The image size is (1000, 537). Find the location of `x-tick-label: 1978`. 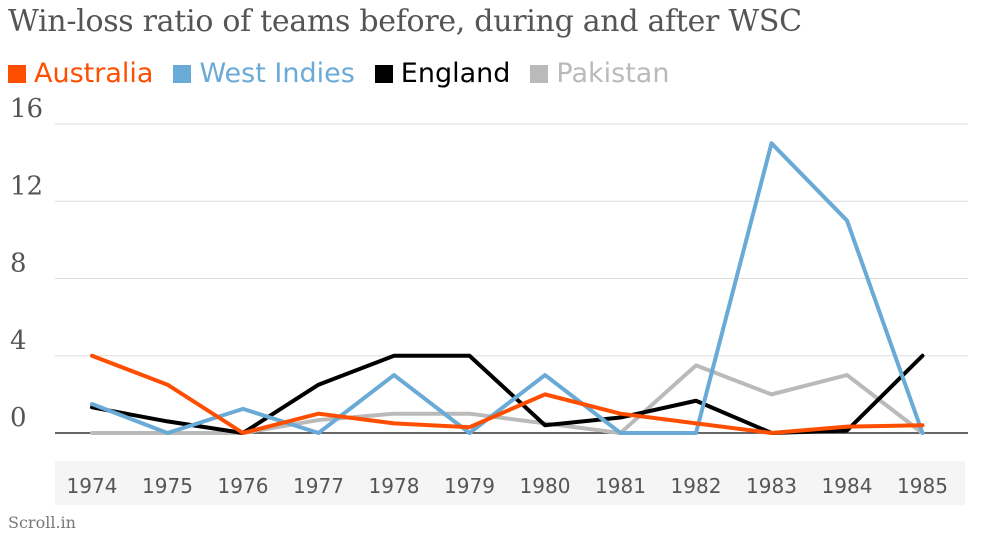

x-tick-label: 1978 is located at coordinates (394, 486).